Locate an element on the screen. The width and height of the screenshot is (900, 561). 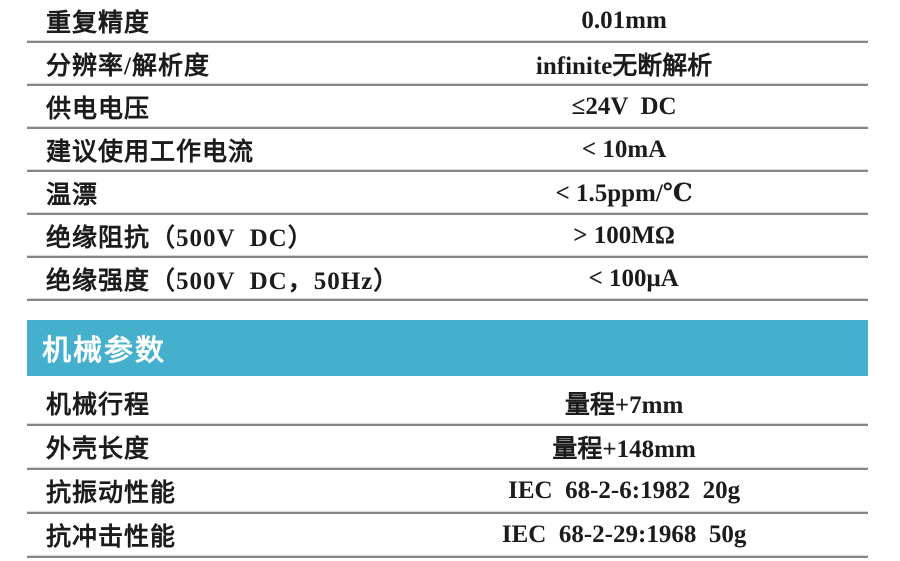
spec-label: 绝缘强度（500V DC，50Hz） is located at coordinates (223, 281).